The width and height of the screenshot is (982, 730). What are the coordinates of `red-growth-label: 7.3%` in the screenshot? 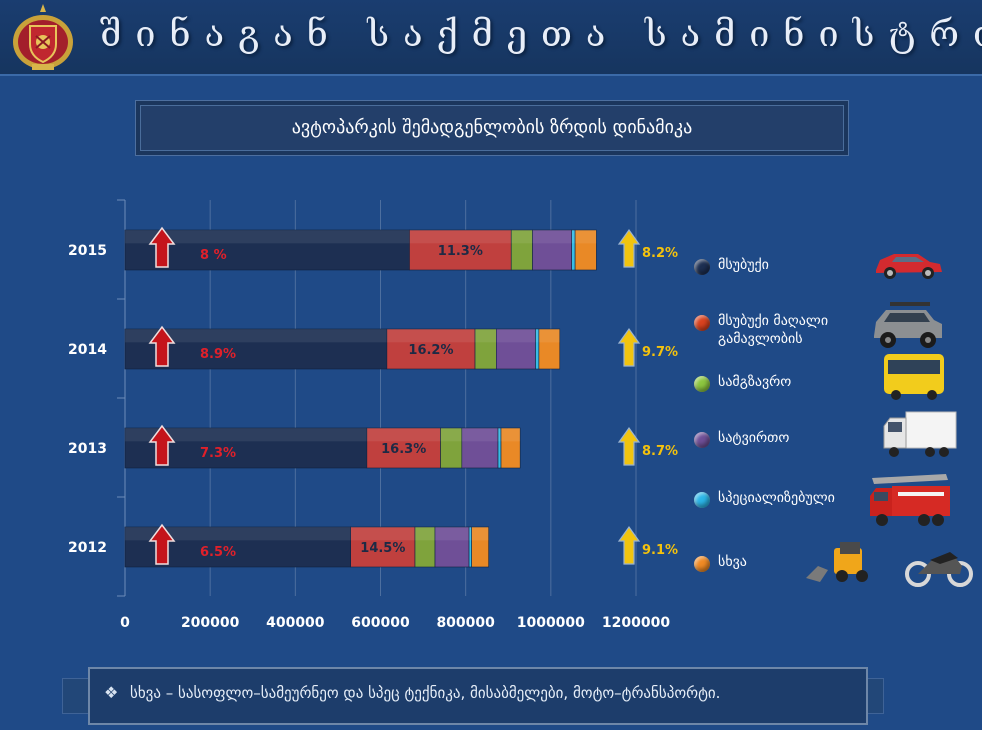 It's located at (218, 453).